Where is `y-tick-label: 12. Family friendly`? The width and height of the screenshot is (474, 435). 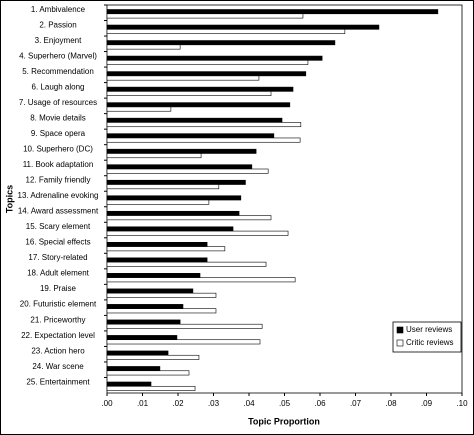 y-tick-label: 12. Family friendly is located at coordinates (58, 180).